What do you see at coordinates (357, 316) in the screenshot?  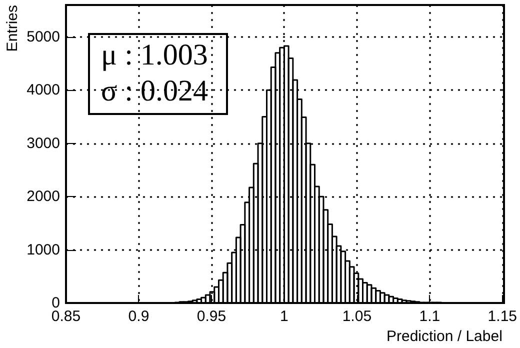 I see `x-tick-label: 1.05` at bounding box center [357, 316].